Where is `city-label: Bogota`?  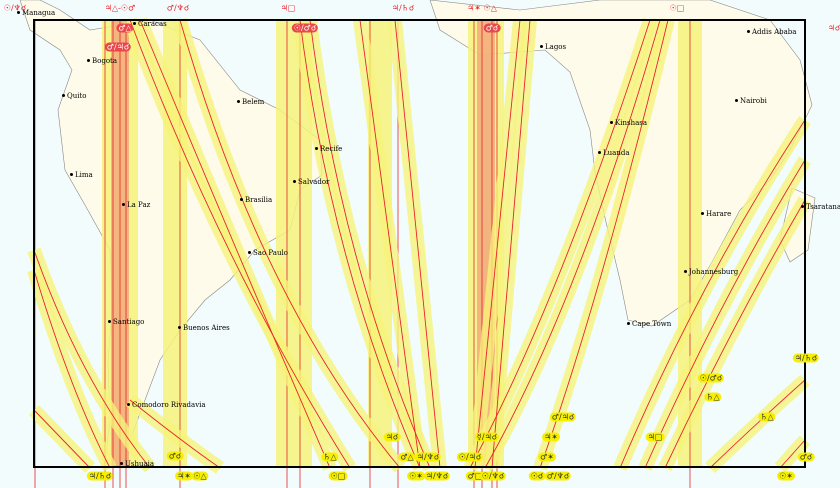
city-label: Bogota is located at coordinates (102, 61).